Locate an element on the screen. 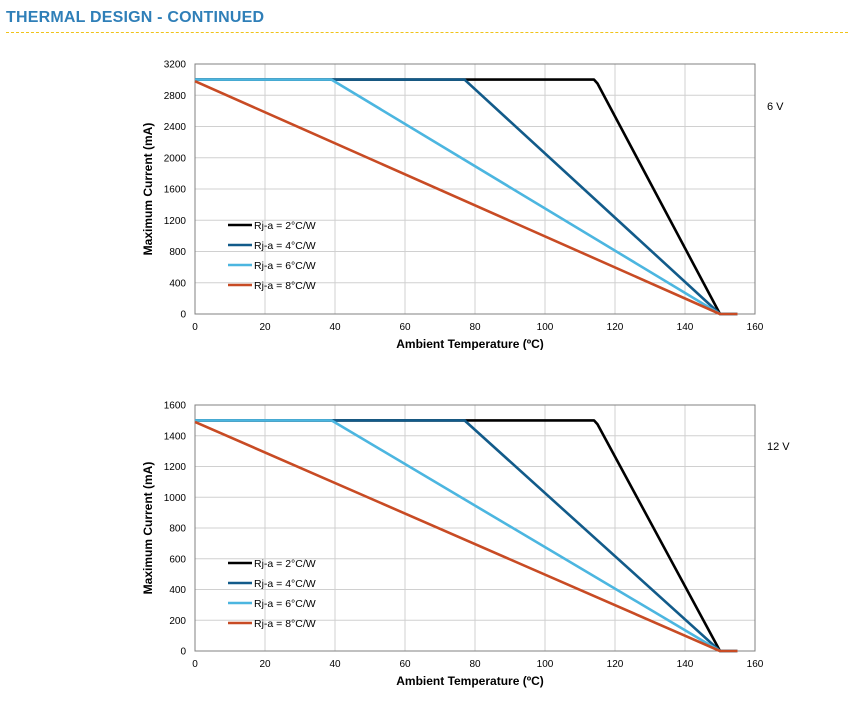 The image size is (851, 707). voltage-label: 12 V is located at coordinates (778, 447).